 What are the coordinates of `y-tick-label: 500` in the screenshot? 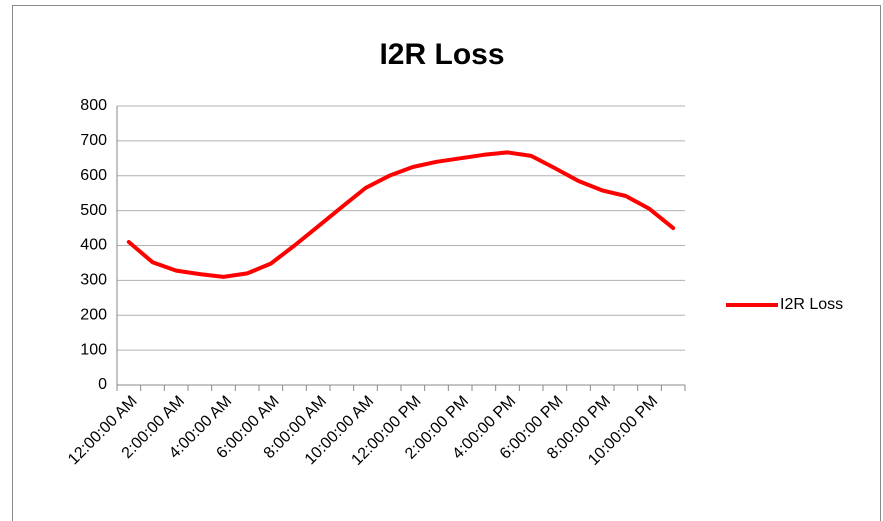 It's located at (93, 210).